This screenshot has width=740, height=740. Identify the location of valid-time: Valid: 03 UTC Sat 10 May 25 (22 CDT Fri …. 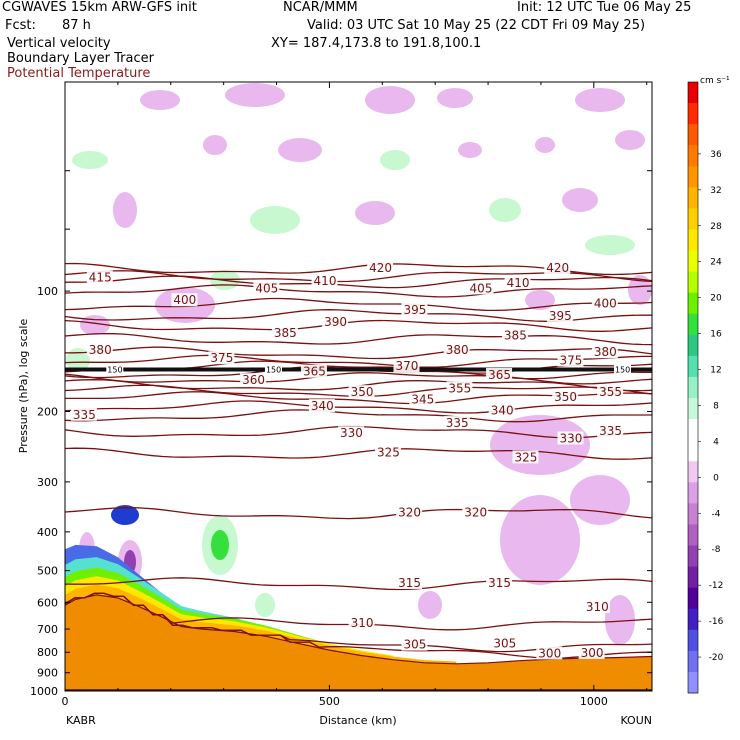
(476, 25).